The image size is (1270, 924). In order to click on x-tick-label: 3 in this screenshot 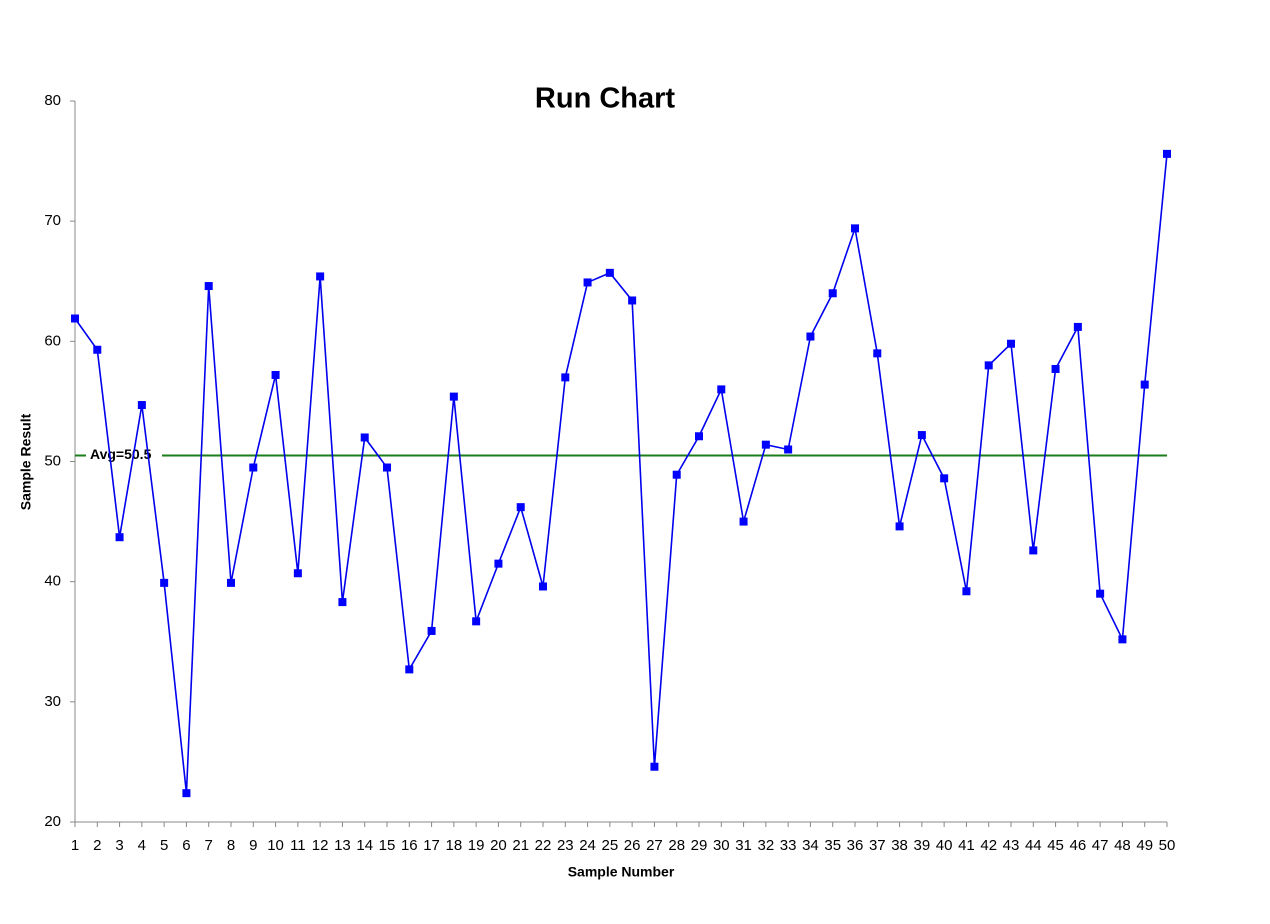, I will do `click(119, 845)`.